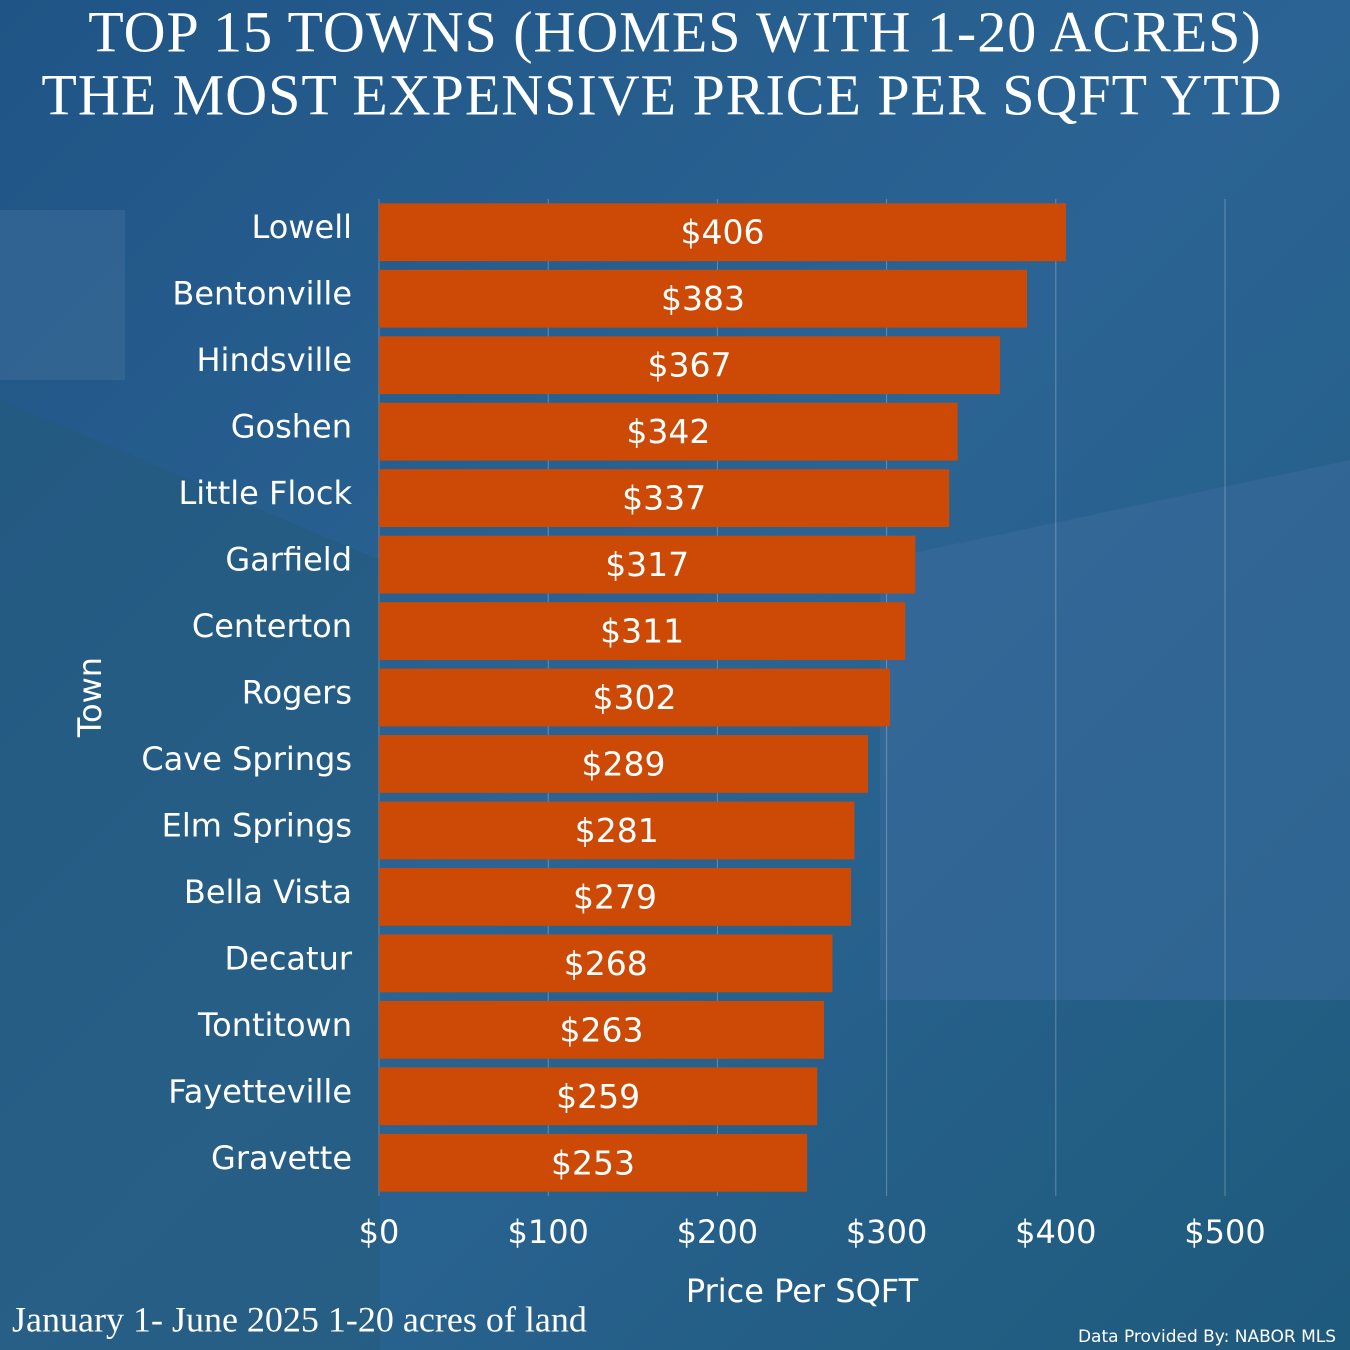 The height and width of the screenshot is (1350, 1350). I want to click on y-tick-label: Little Flock, so click(265, 493).